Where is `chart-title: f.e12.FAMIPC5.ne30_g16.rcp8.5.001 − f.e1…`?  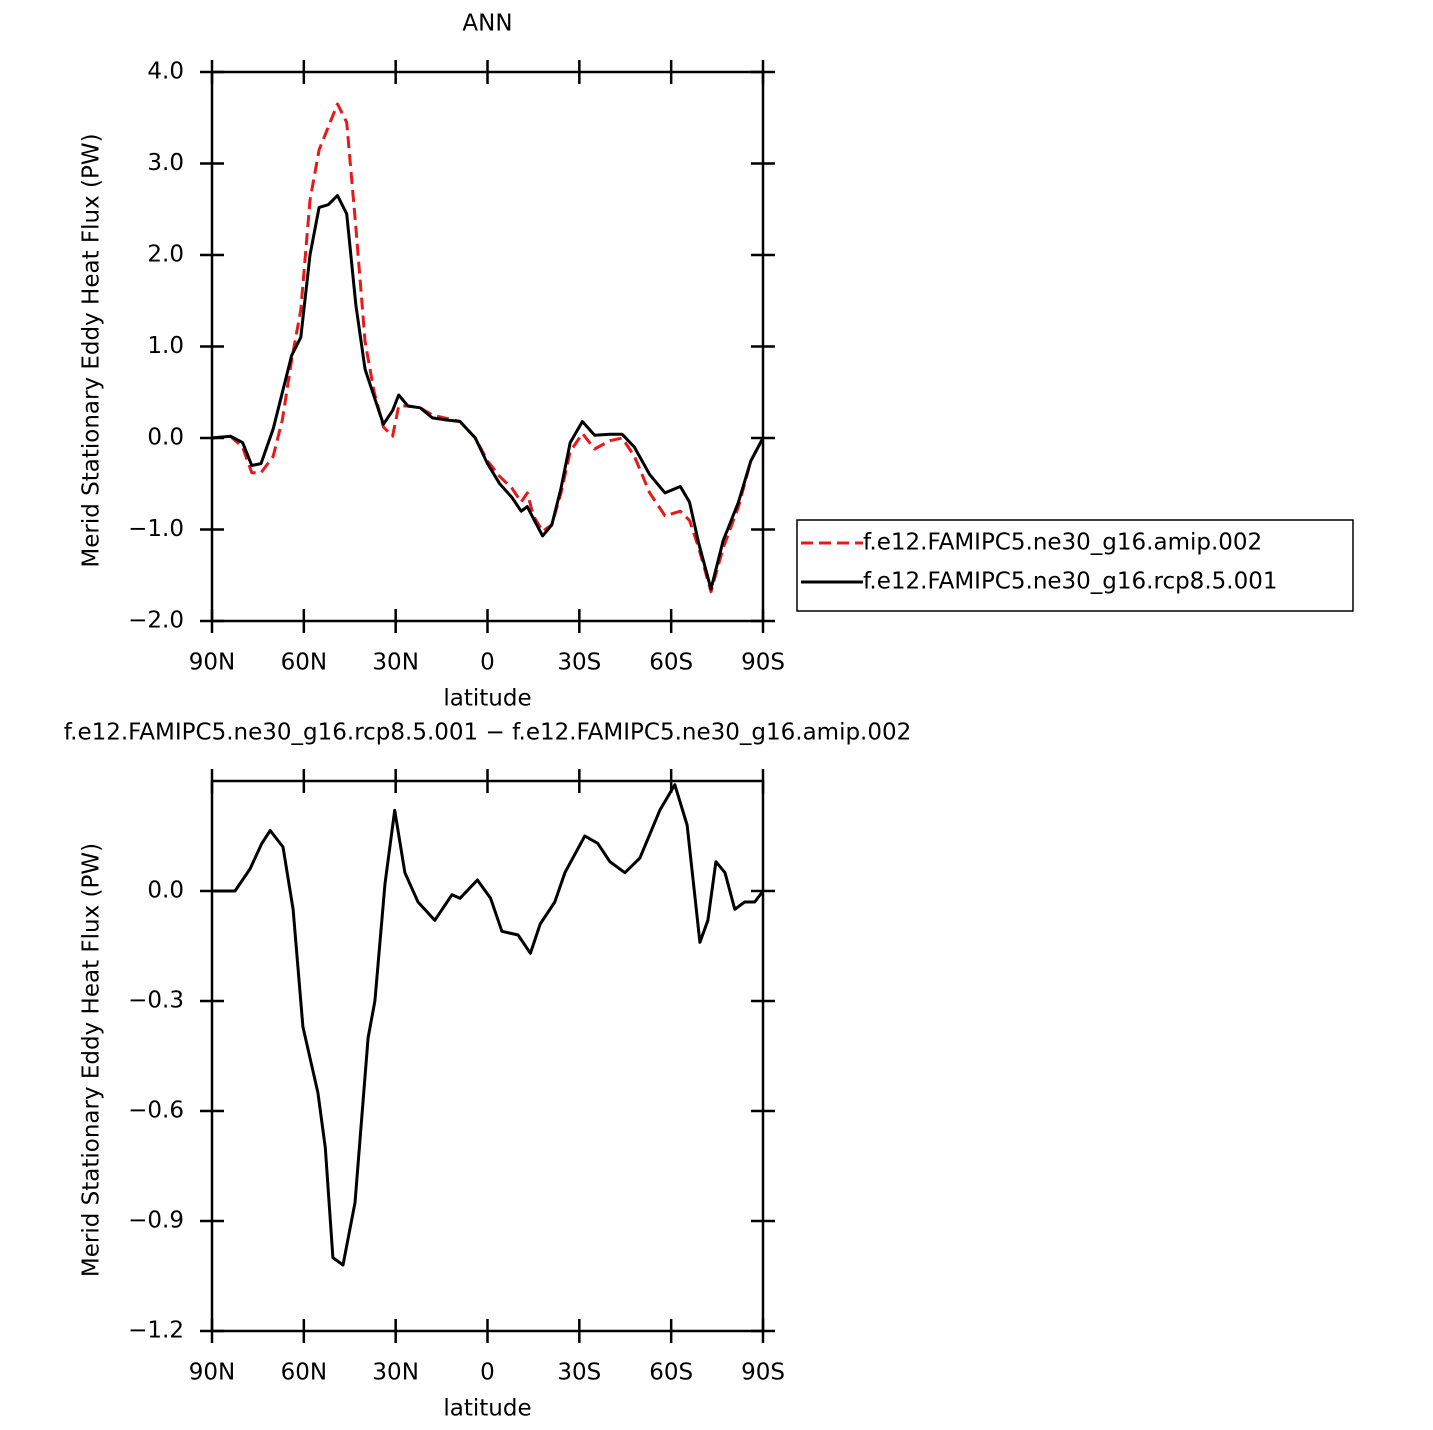
chart-title: f.e12.FAMIPC5.ne30_g16.rcp8.5.001 − f.e1… is located at coordinates (488, 733).